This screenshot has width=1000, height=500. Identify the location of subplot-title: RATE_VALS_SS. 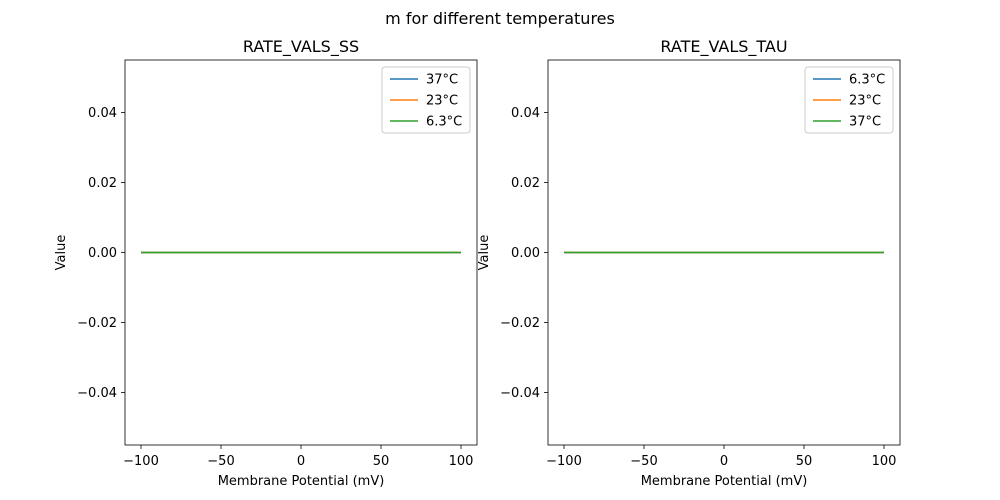
(301, 47).